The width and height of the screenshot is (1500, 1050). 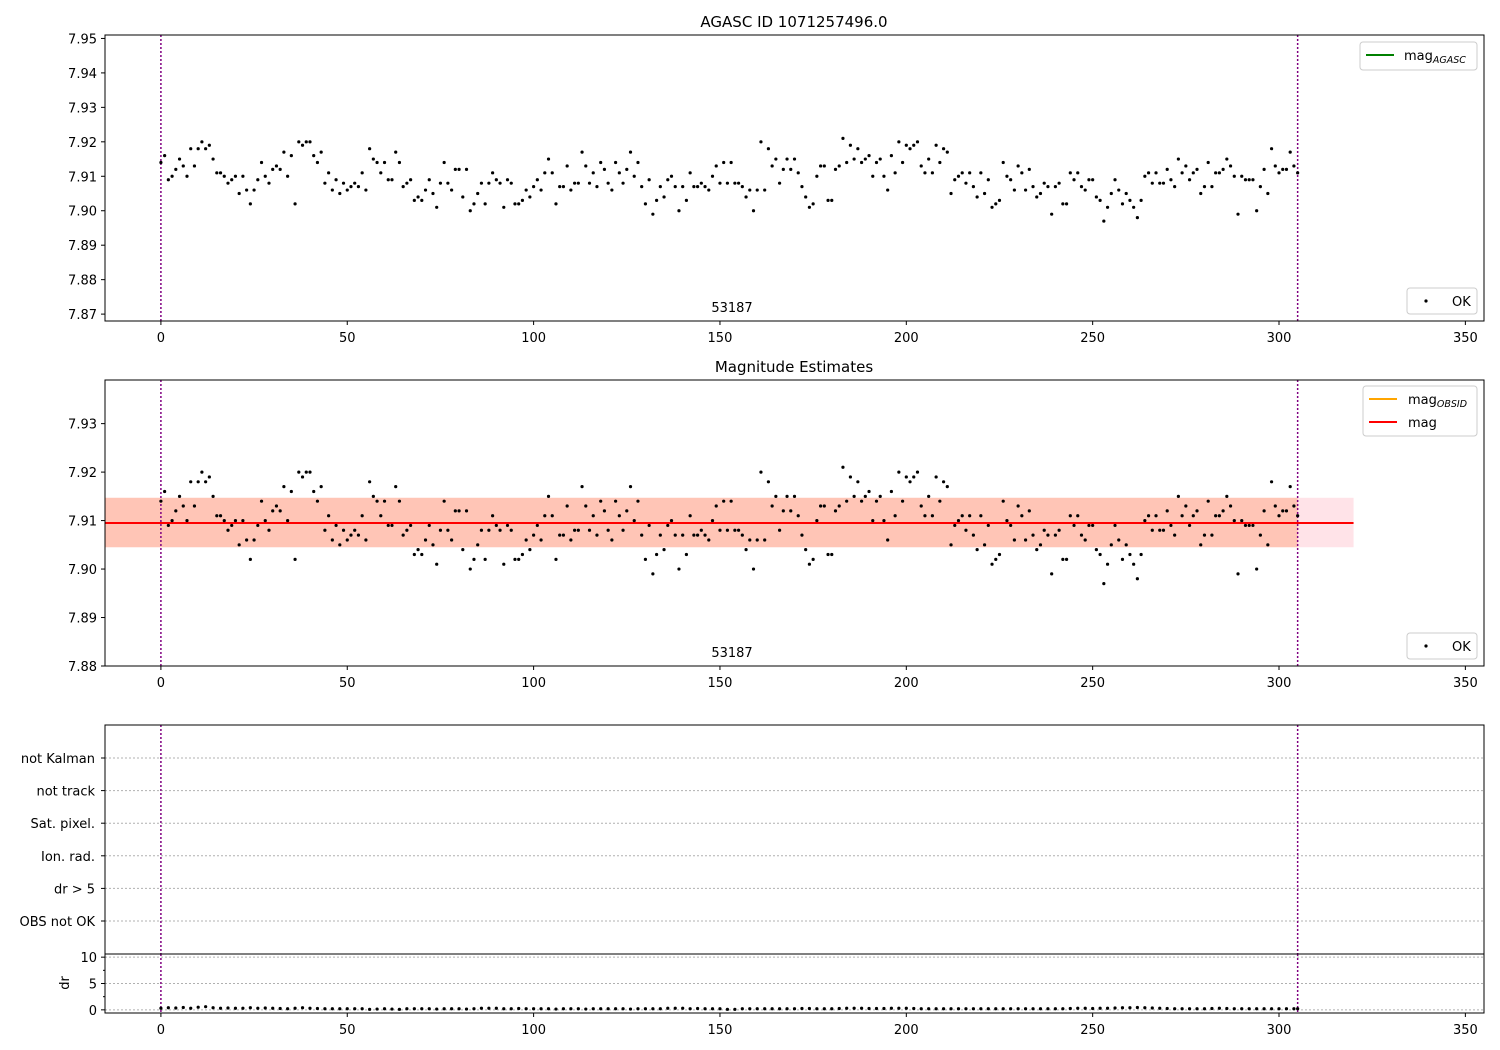 What do you see at coordinates (93, 1011) in the screenshot?
I see `panel4-ytick-label: 0` at bounding box center [93, 1011].